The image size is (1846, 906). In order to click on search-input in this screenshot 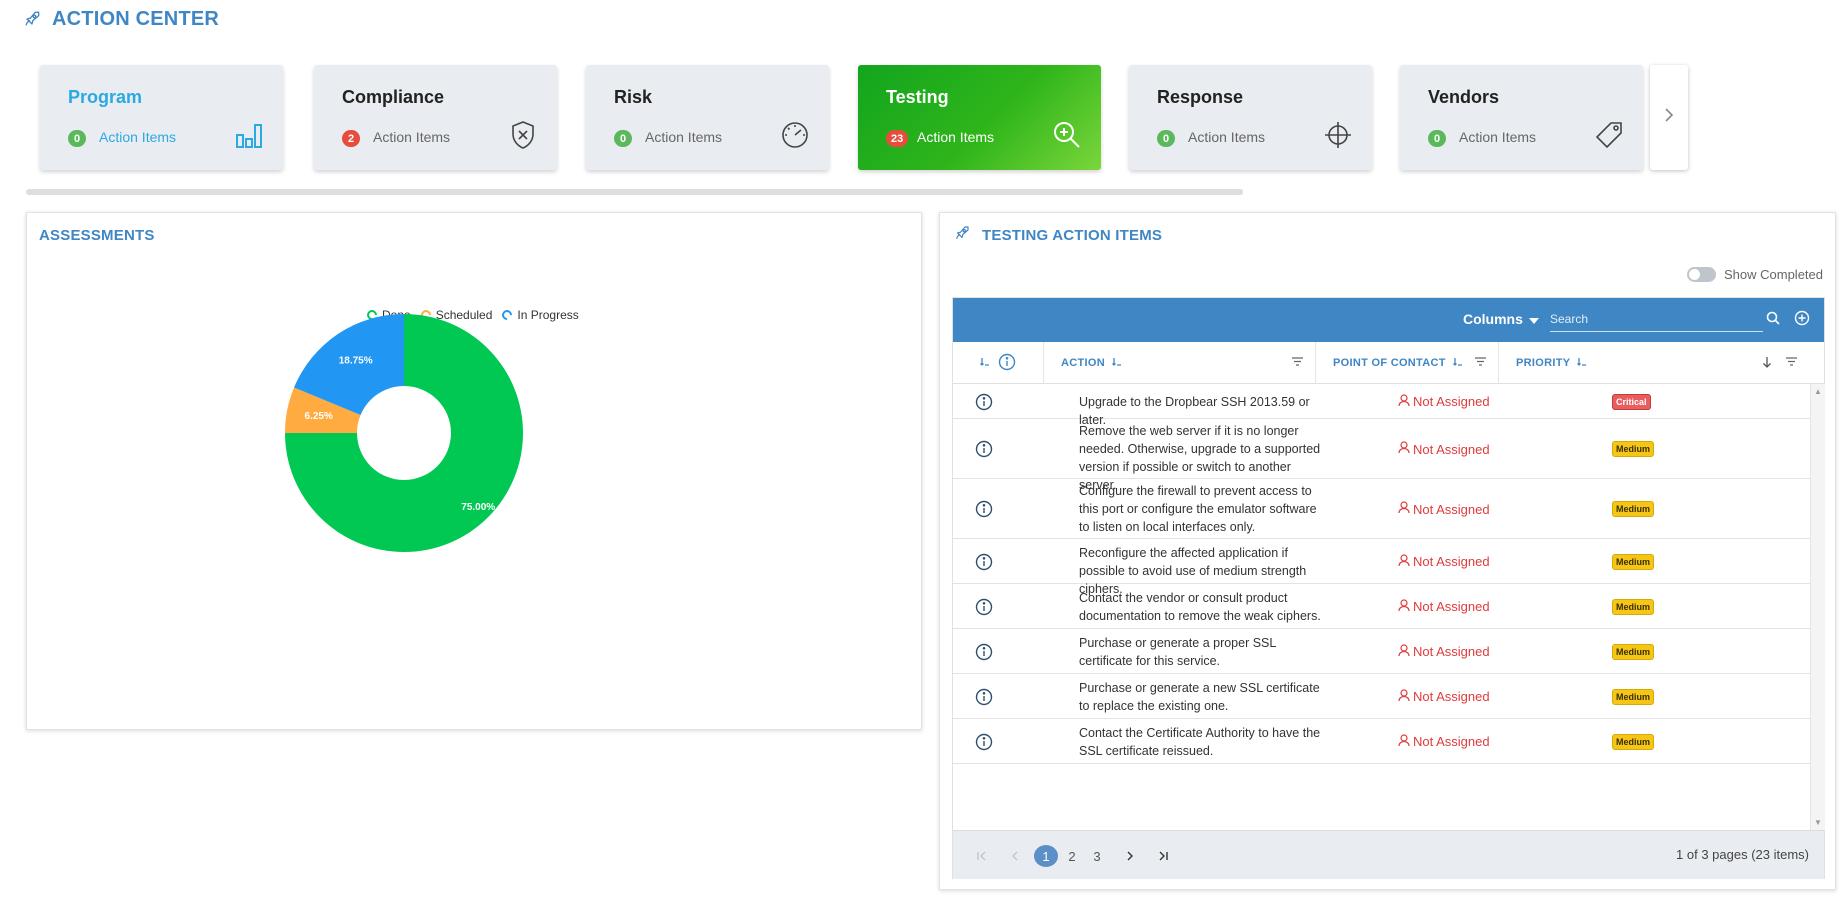, I will do `click(1656, 319)`.